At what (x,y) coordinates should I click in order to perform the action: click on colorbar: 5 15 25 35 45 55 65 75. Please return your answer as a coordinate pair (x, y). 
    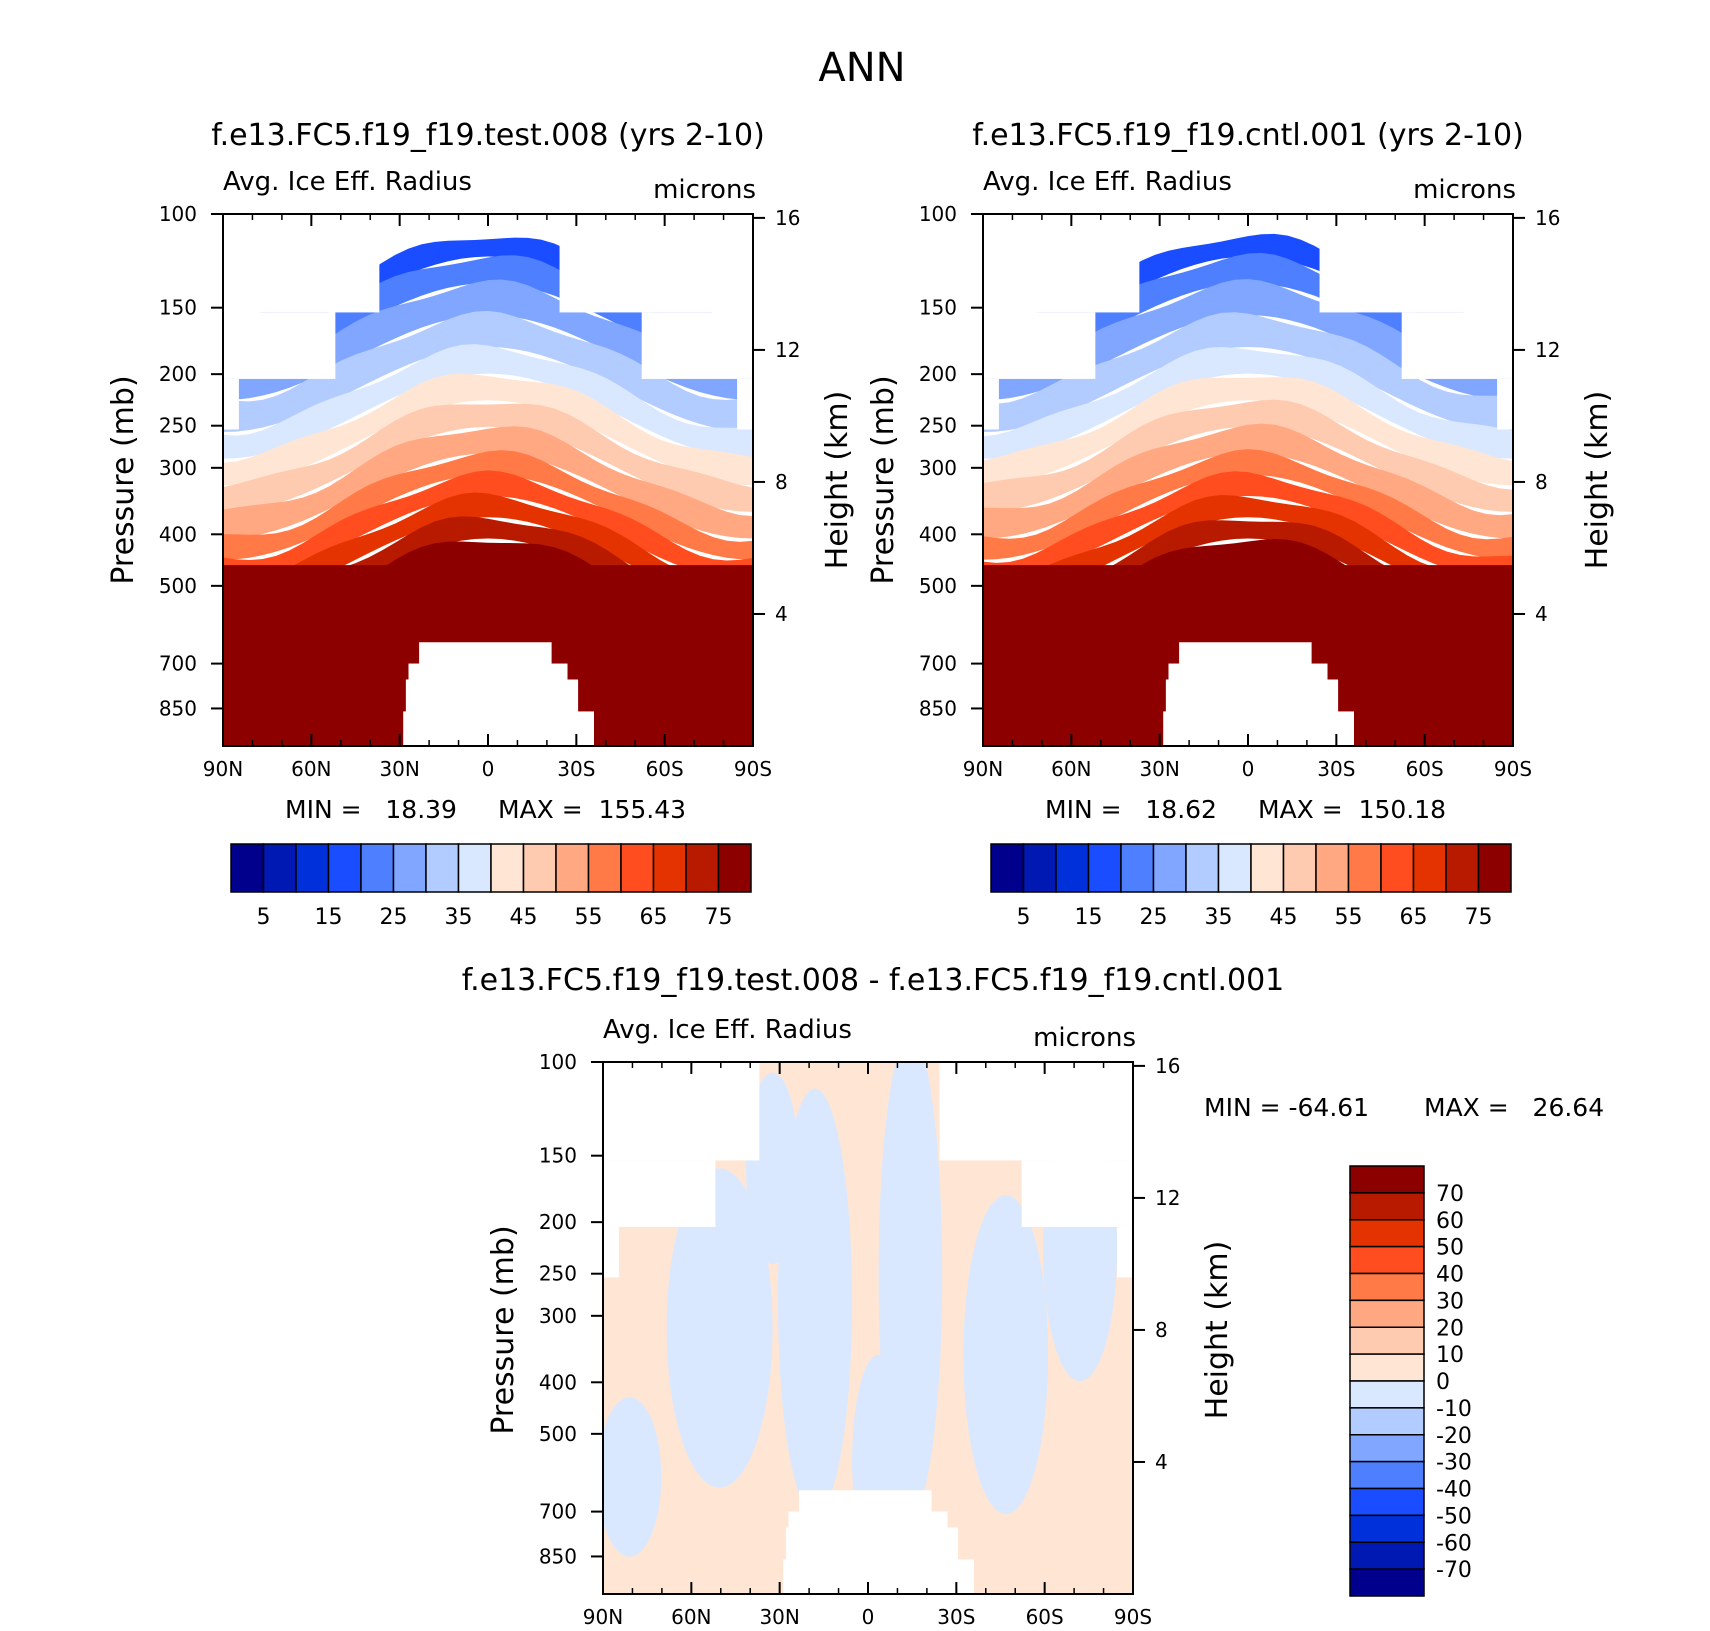
    Looking at the image, I should click on (1251, 886).